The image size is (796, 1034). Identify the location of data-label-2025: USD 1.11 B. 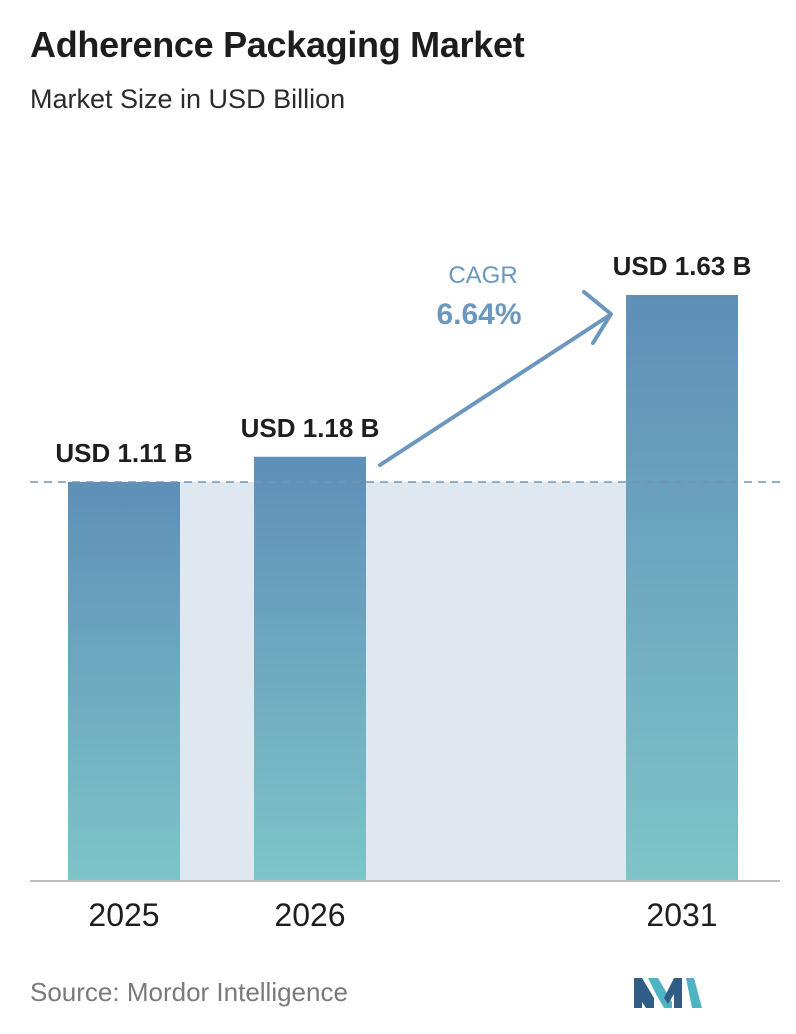
(123, 453).